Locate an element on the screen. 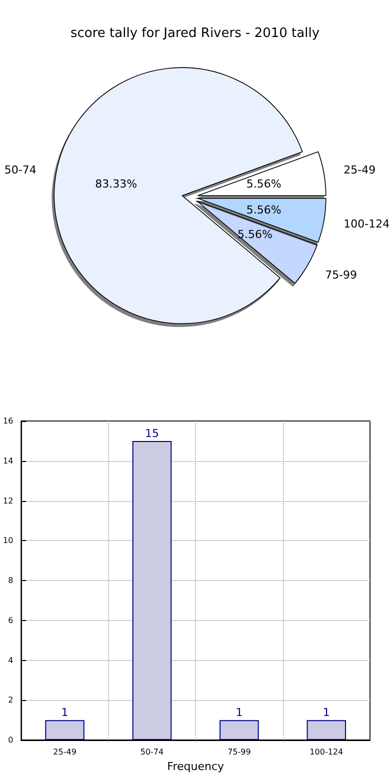  y-tick-label: 4 is located at coordinates (11, 660).